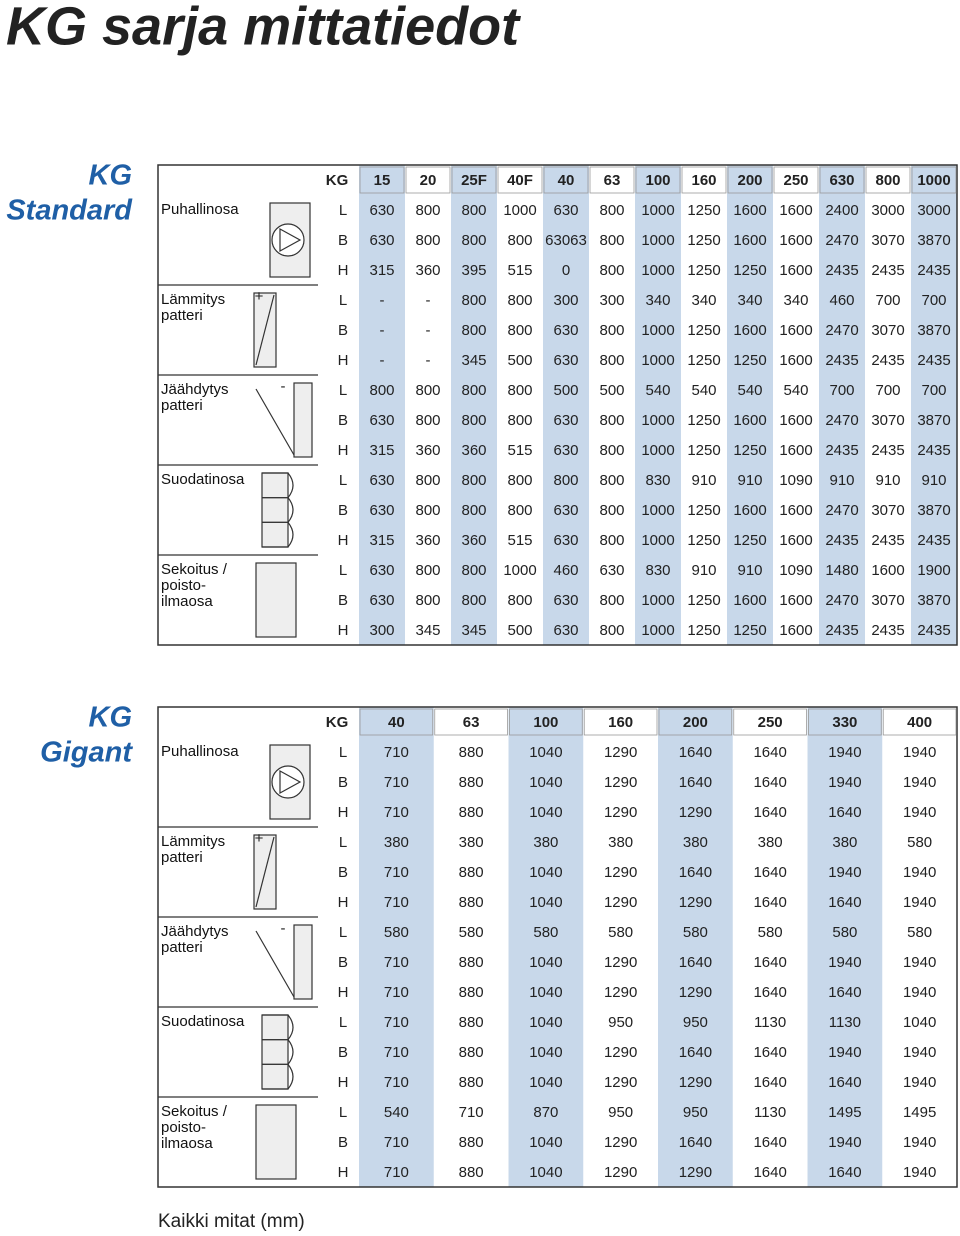 The height and width of the screenshot is (1236, 960). What do you see at coordinates (382, 180) in the screenshot?
I see `header-cell-text: 15` at bounding box center [382, 180].